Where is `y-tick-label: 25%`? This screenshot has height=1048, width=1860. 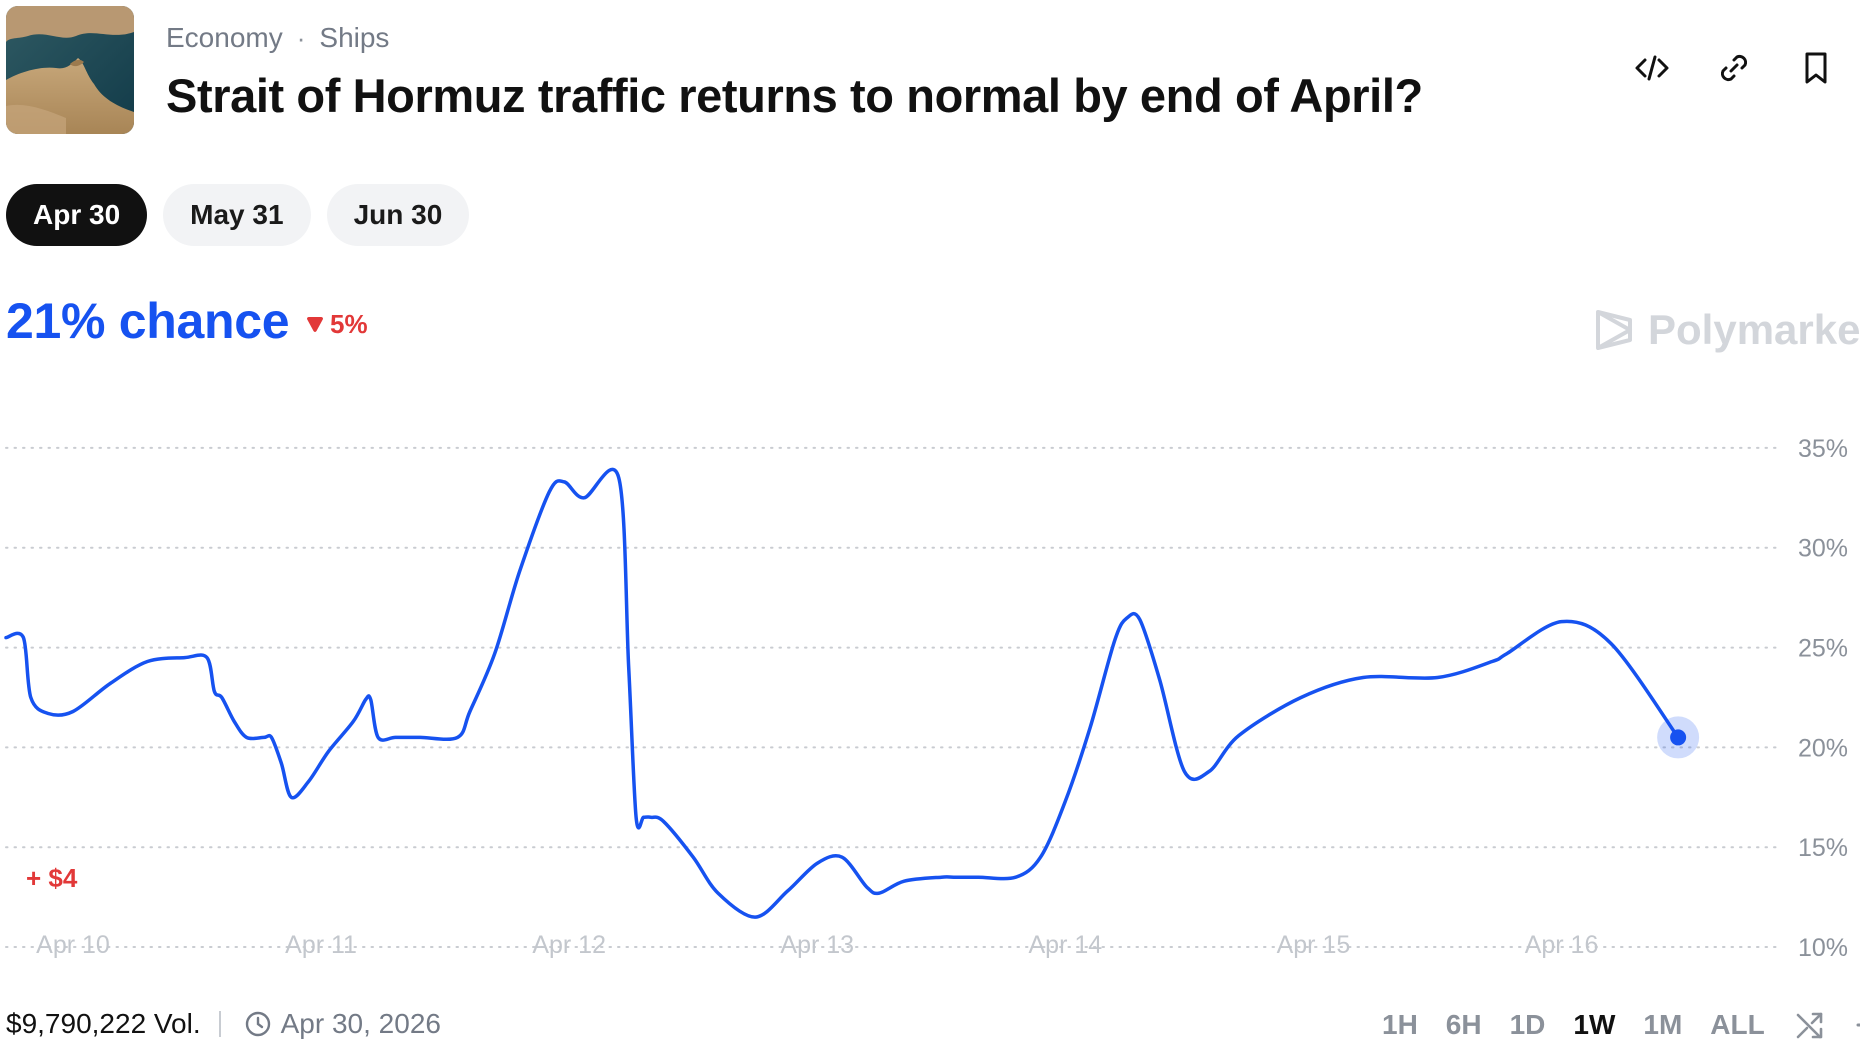
y-tick-label: 25% is located at coordinates (1823, 649).